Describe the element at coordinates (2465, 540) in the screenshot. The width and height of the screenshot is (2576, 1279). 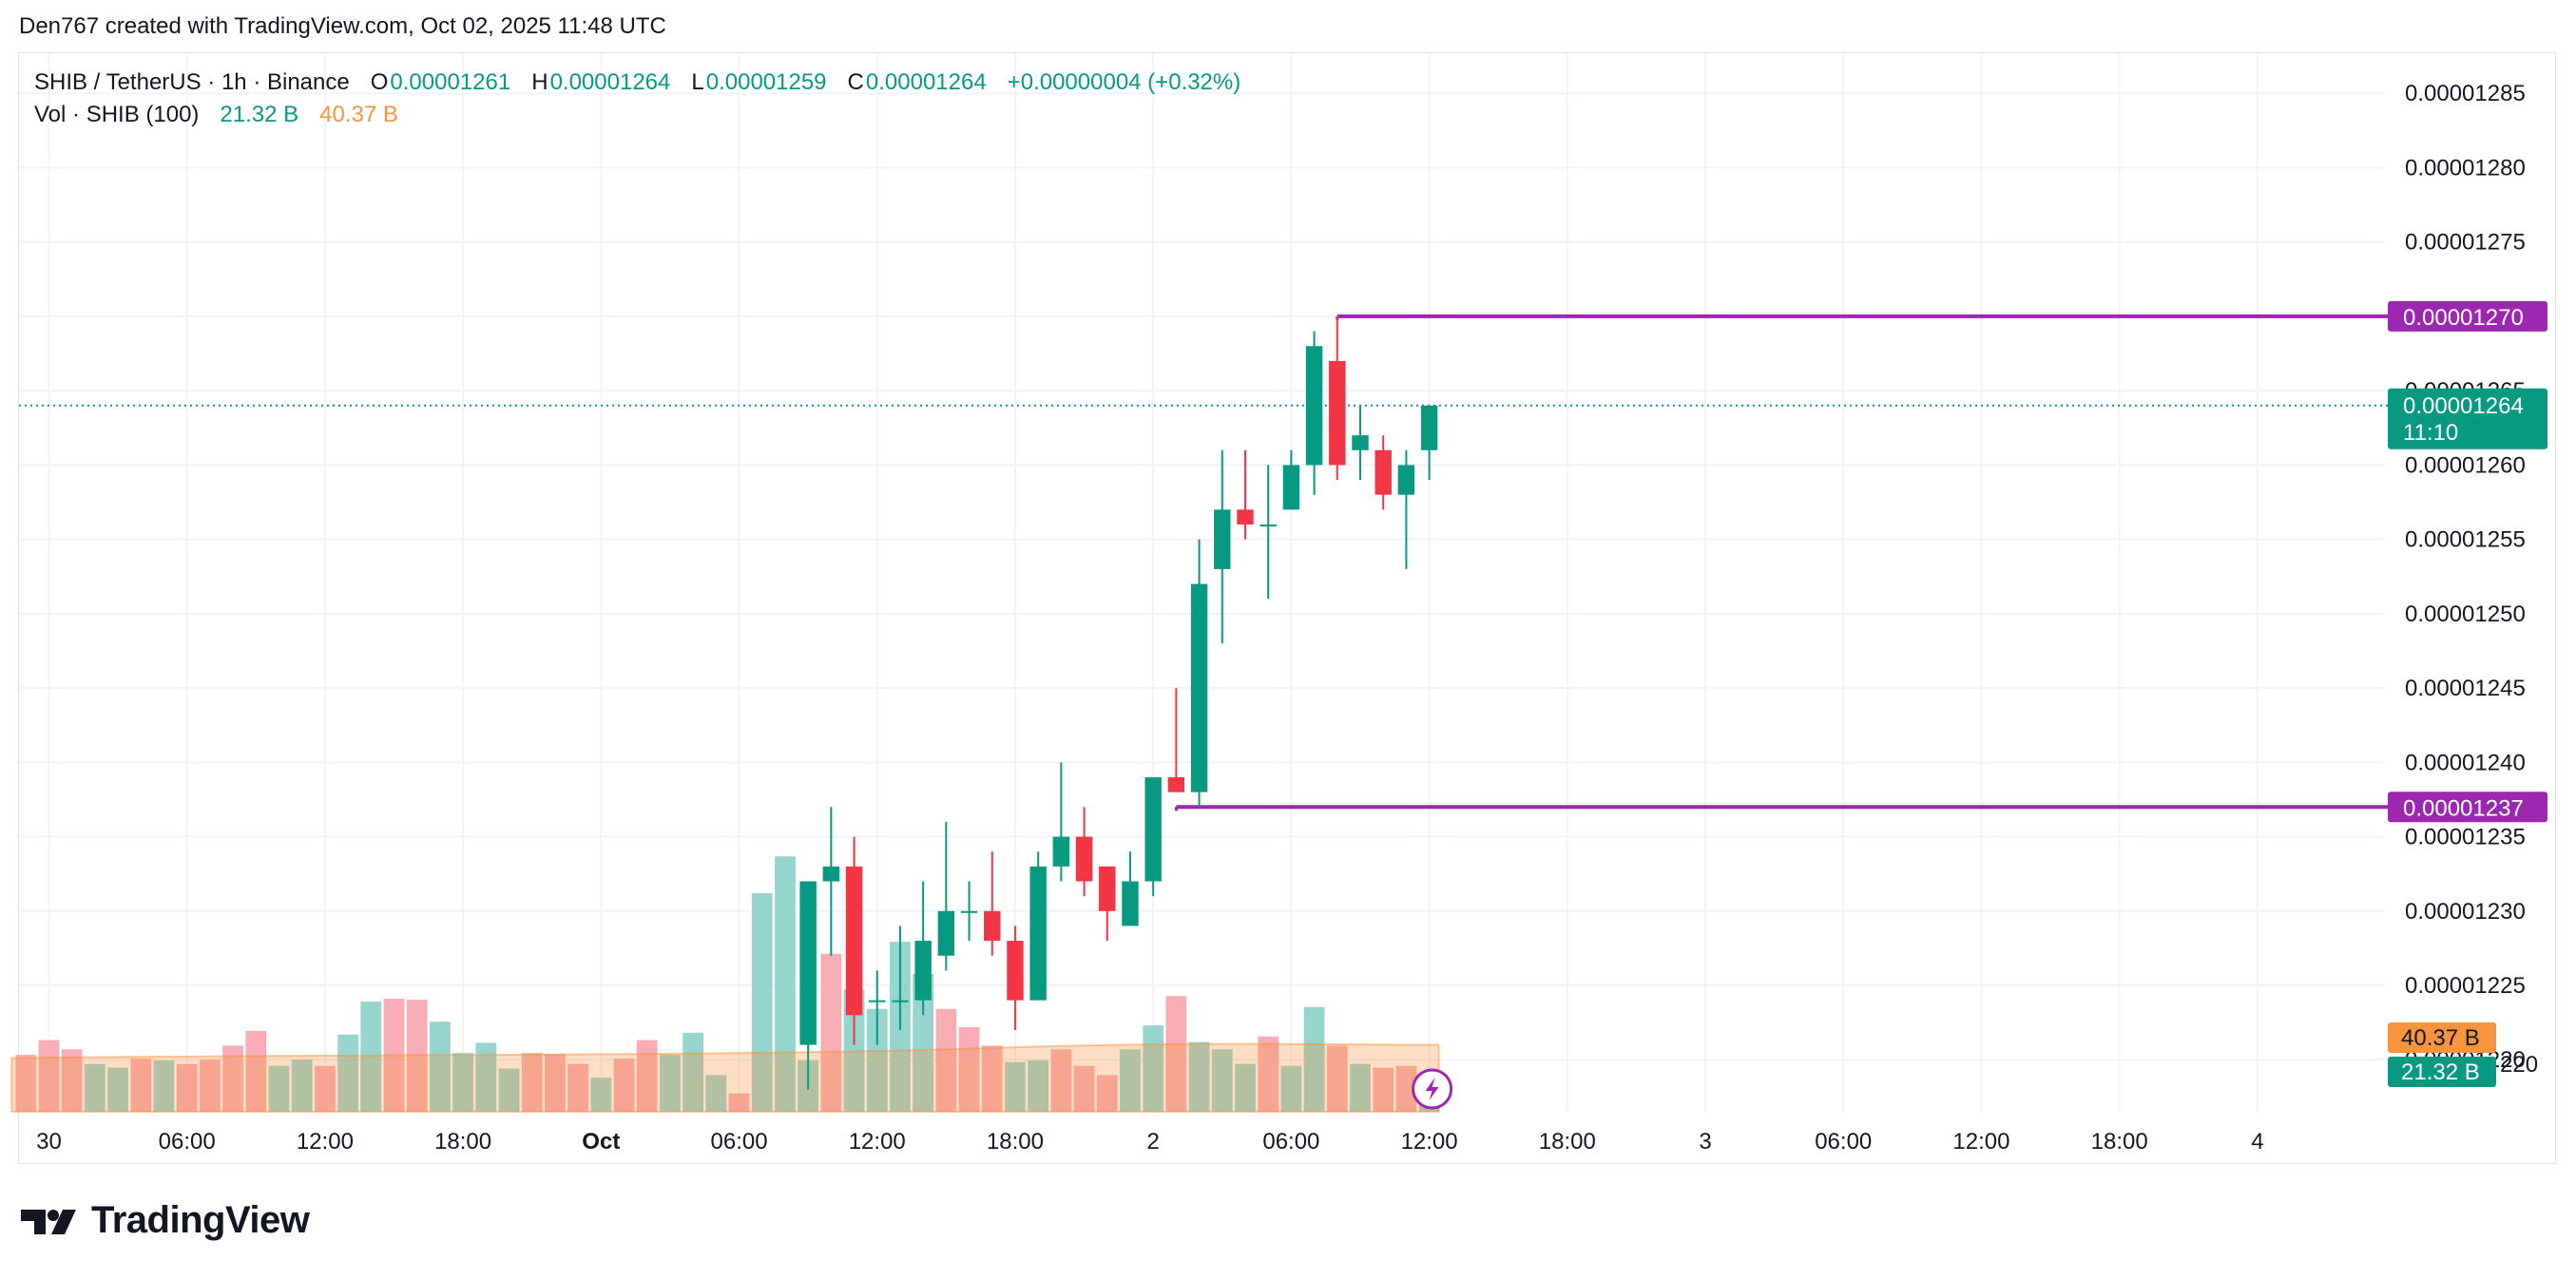
I see `y-axis-tick-label: 0.00001255` at that location.